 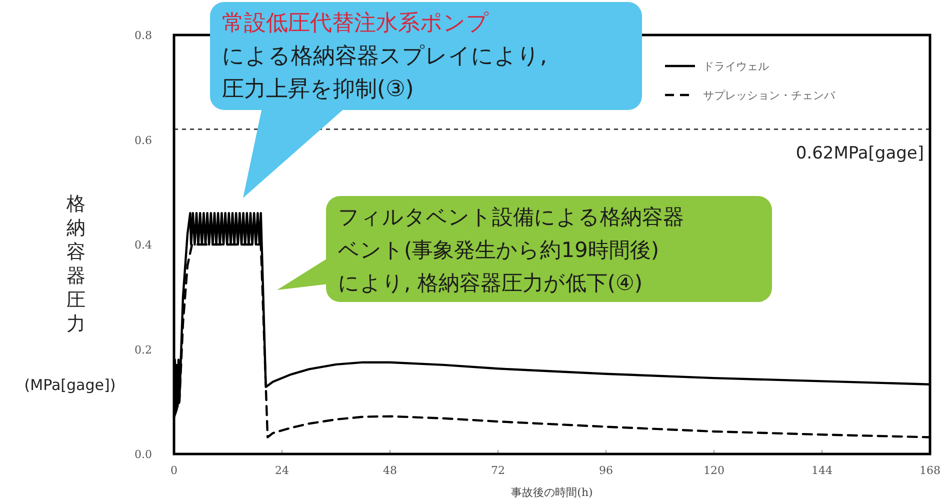 What do you see at coordinates (714, 470) in the screenshot?
I see `x-tick-label: 120` at bounding box center [714, 470].